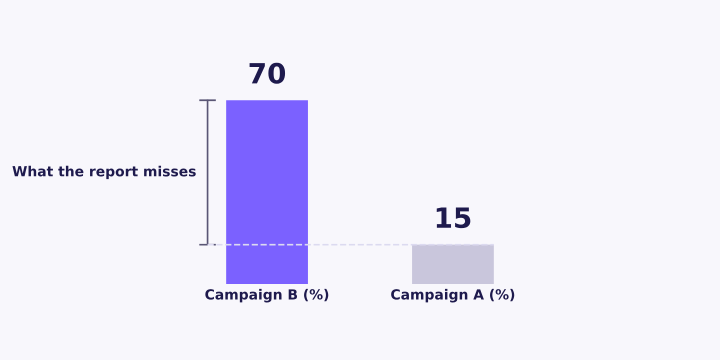 Image resolution: width=720 pixels, height=360 pixels. I want to click on x-tick-label: Campaign B (%), so click(266, 295).